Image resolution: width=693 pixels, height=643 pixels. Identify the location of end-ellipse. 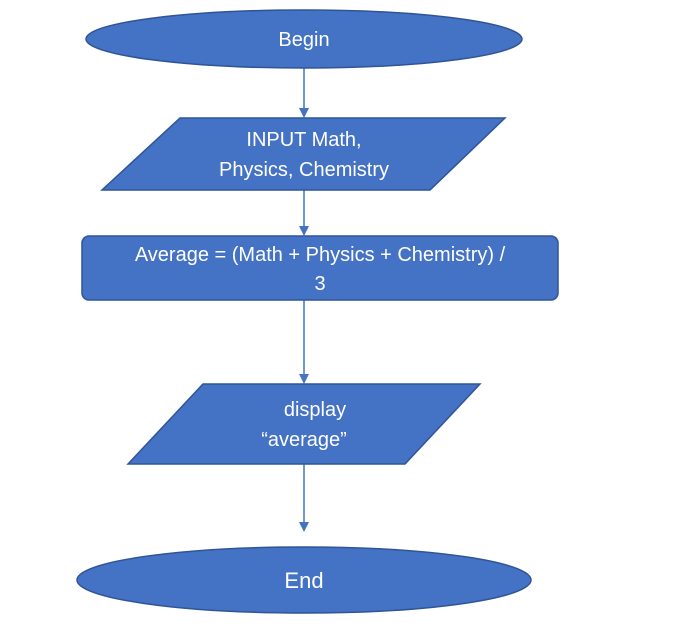
(304, 580).